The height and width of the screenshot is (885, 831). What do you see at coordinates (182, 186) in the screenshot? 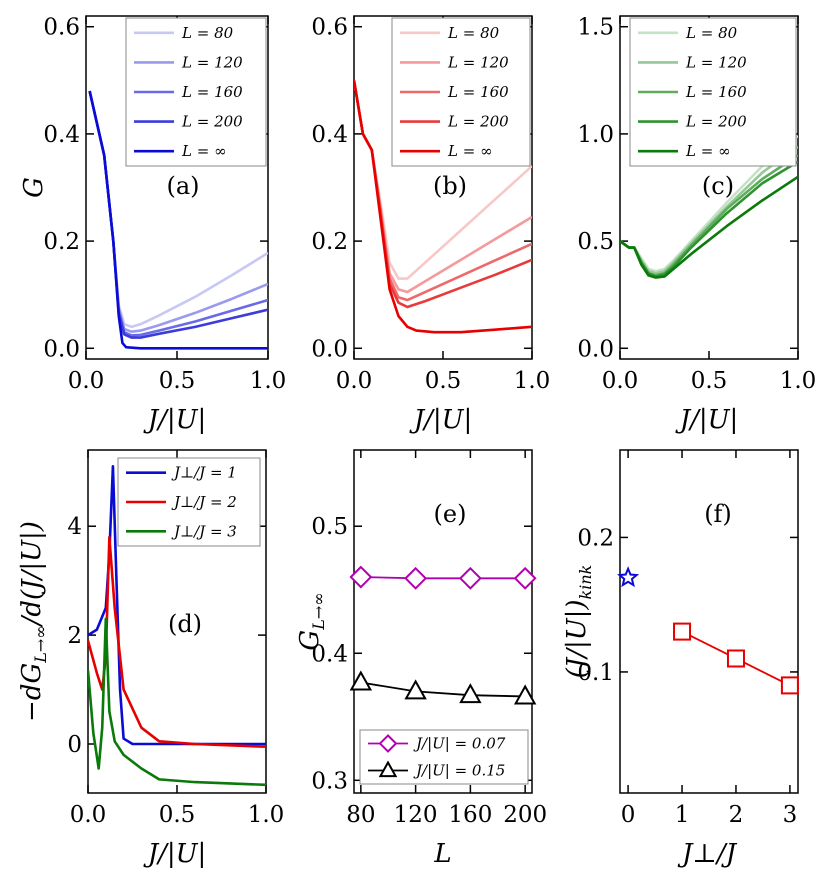
I see `panel-label: (a)` at bounding box center [182, 186].